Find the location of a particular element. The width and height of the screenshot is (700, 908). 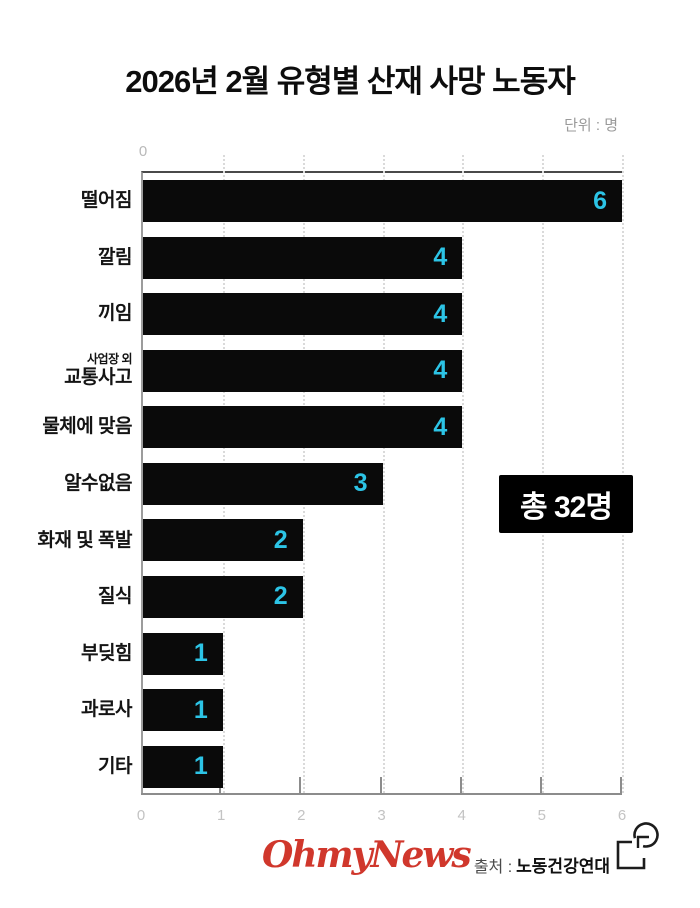

axis-tick-label: 4 is located at coordinates (461, 815).